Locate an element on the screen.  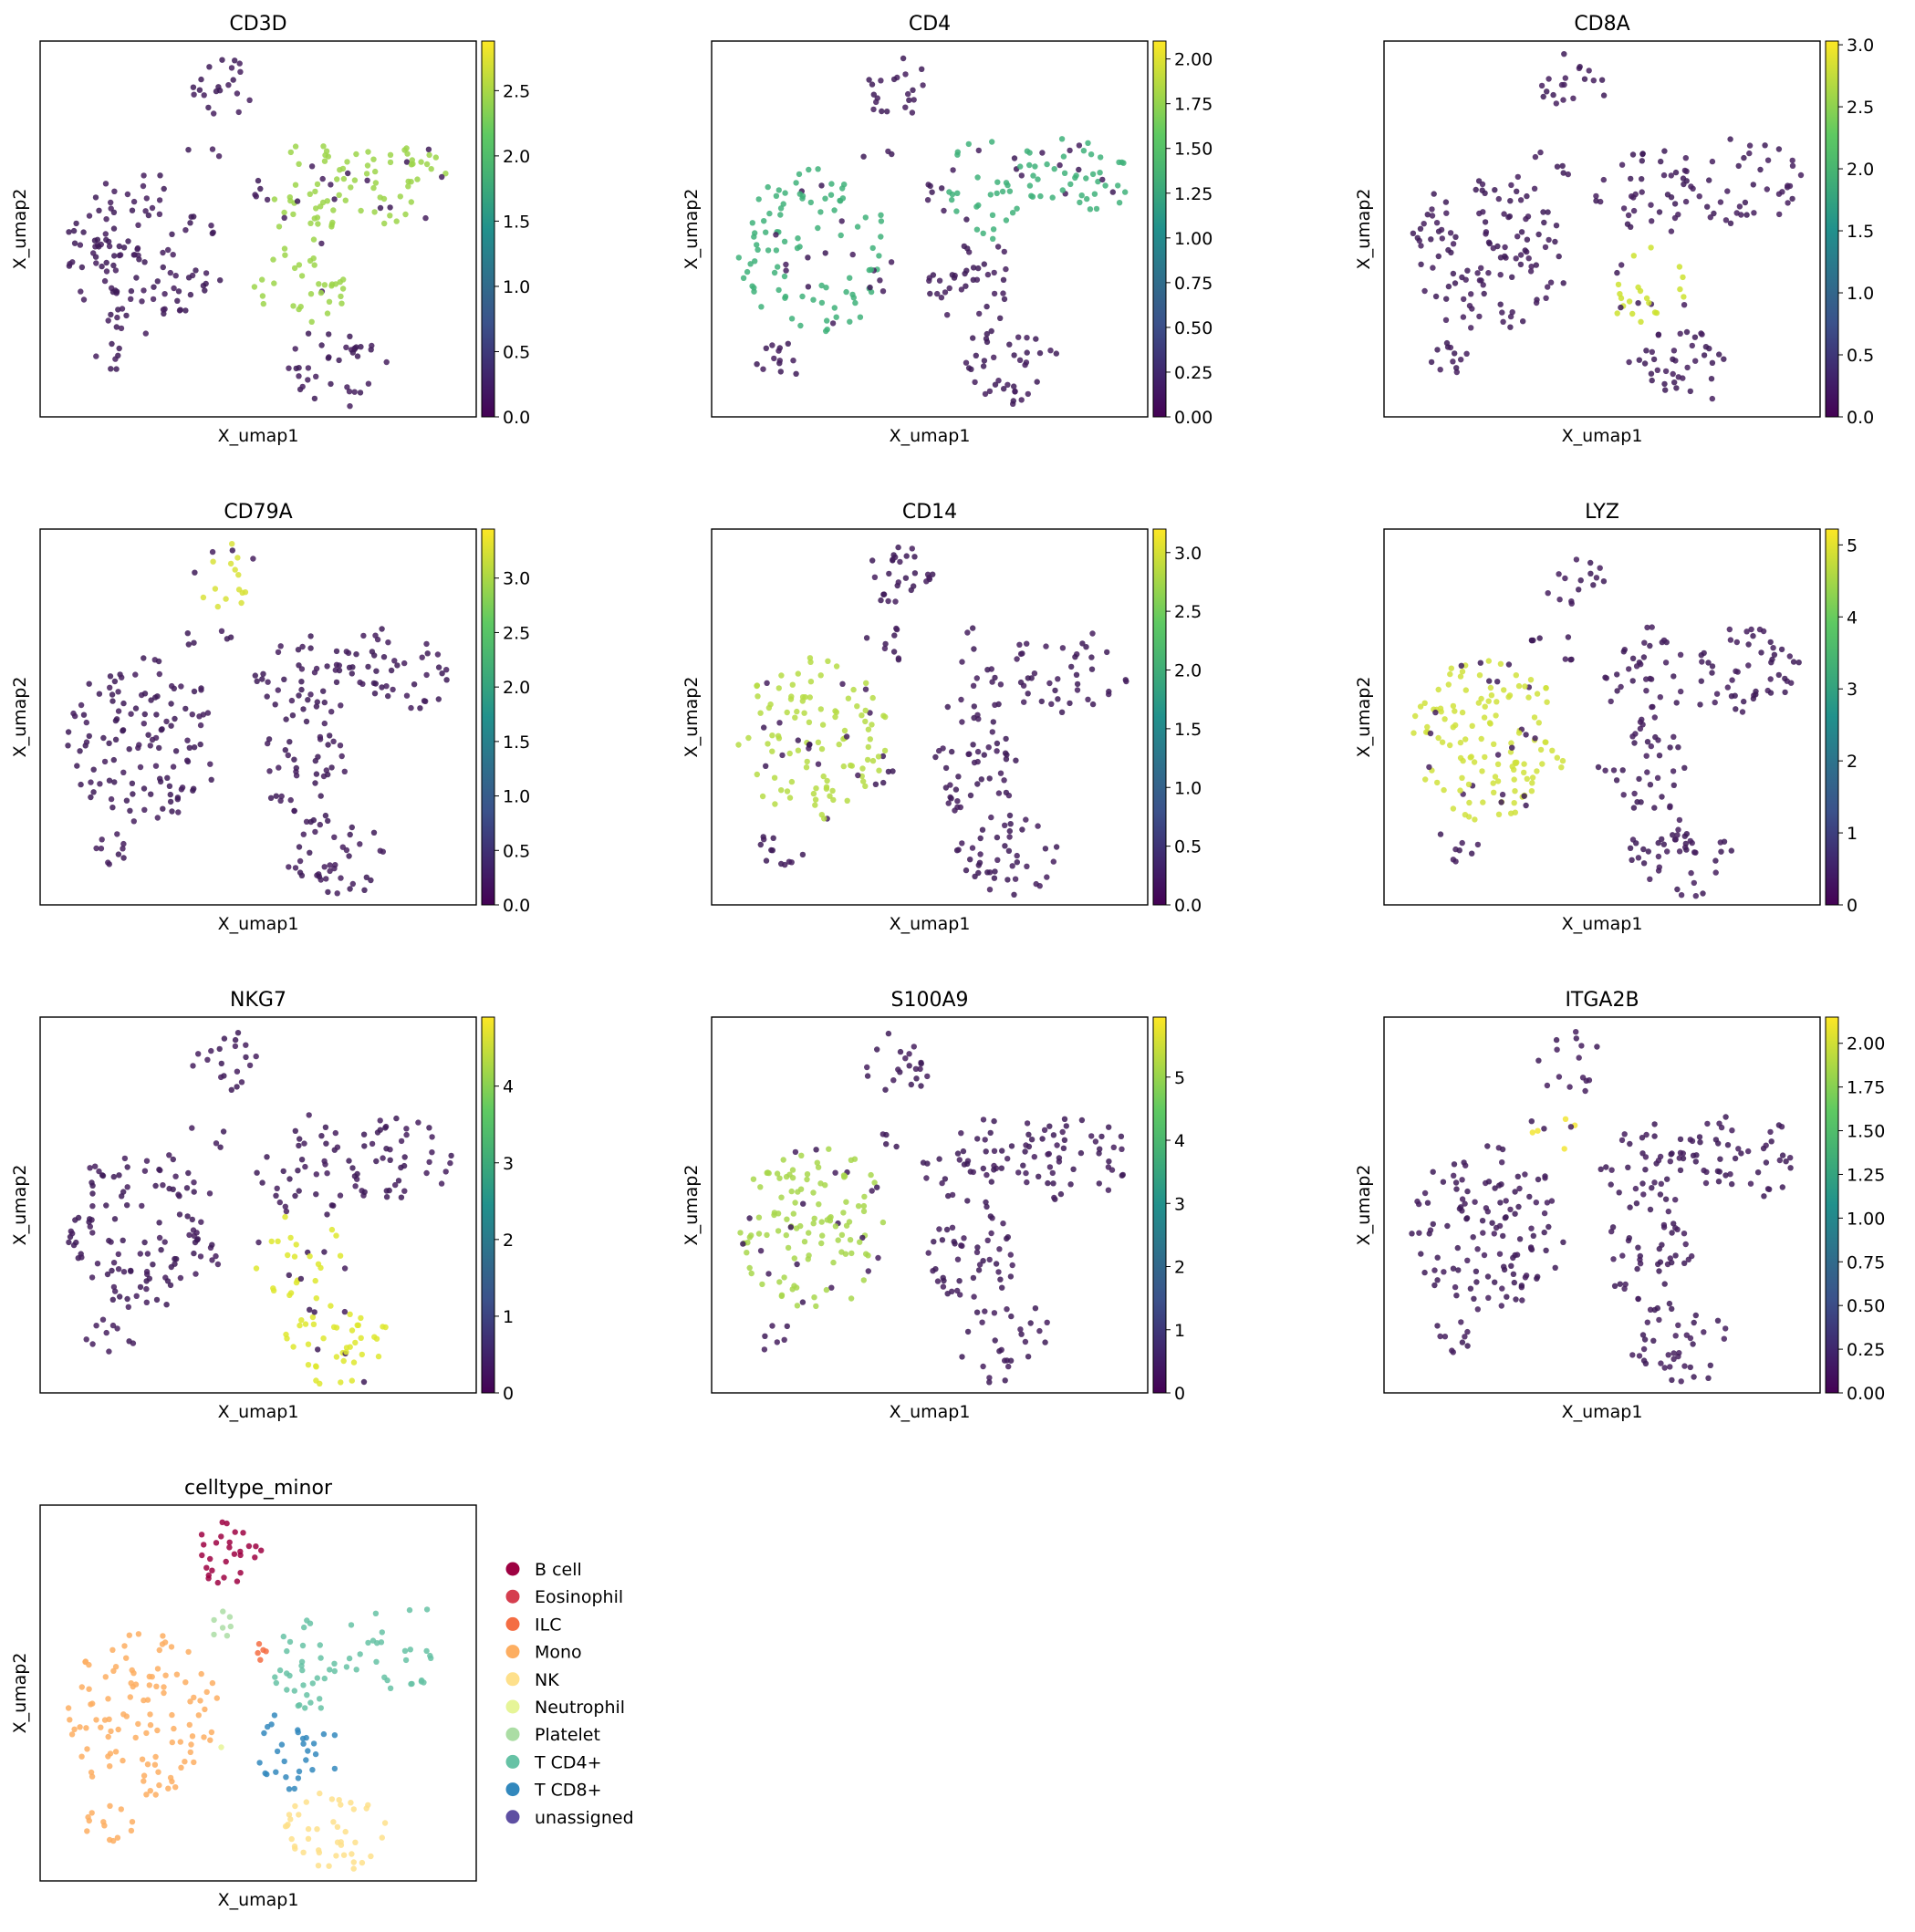
panel-title: LYZ is located at coordinates (1602, 512).